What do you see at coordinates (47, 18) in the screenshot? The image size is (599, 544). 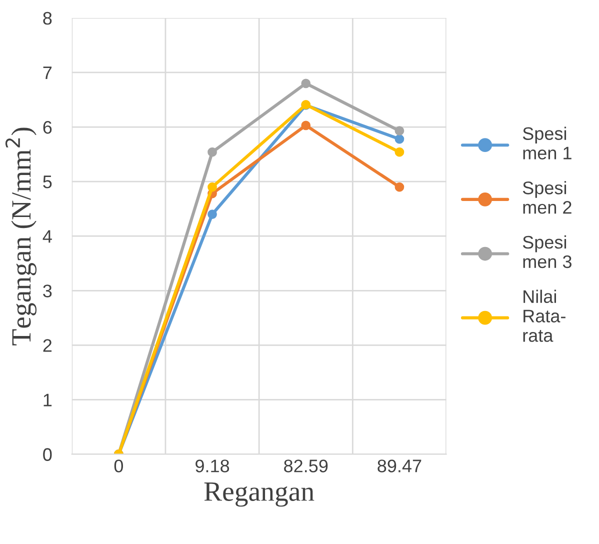 I see `y-tick-label: 8` at bounding box center [47, 18].